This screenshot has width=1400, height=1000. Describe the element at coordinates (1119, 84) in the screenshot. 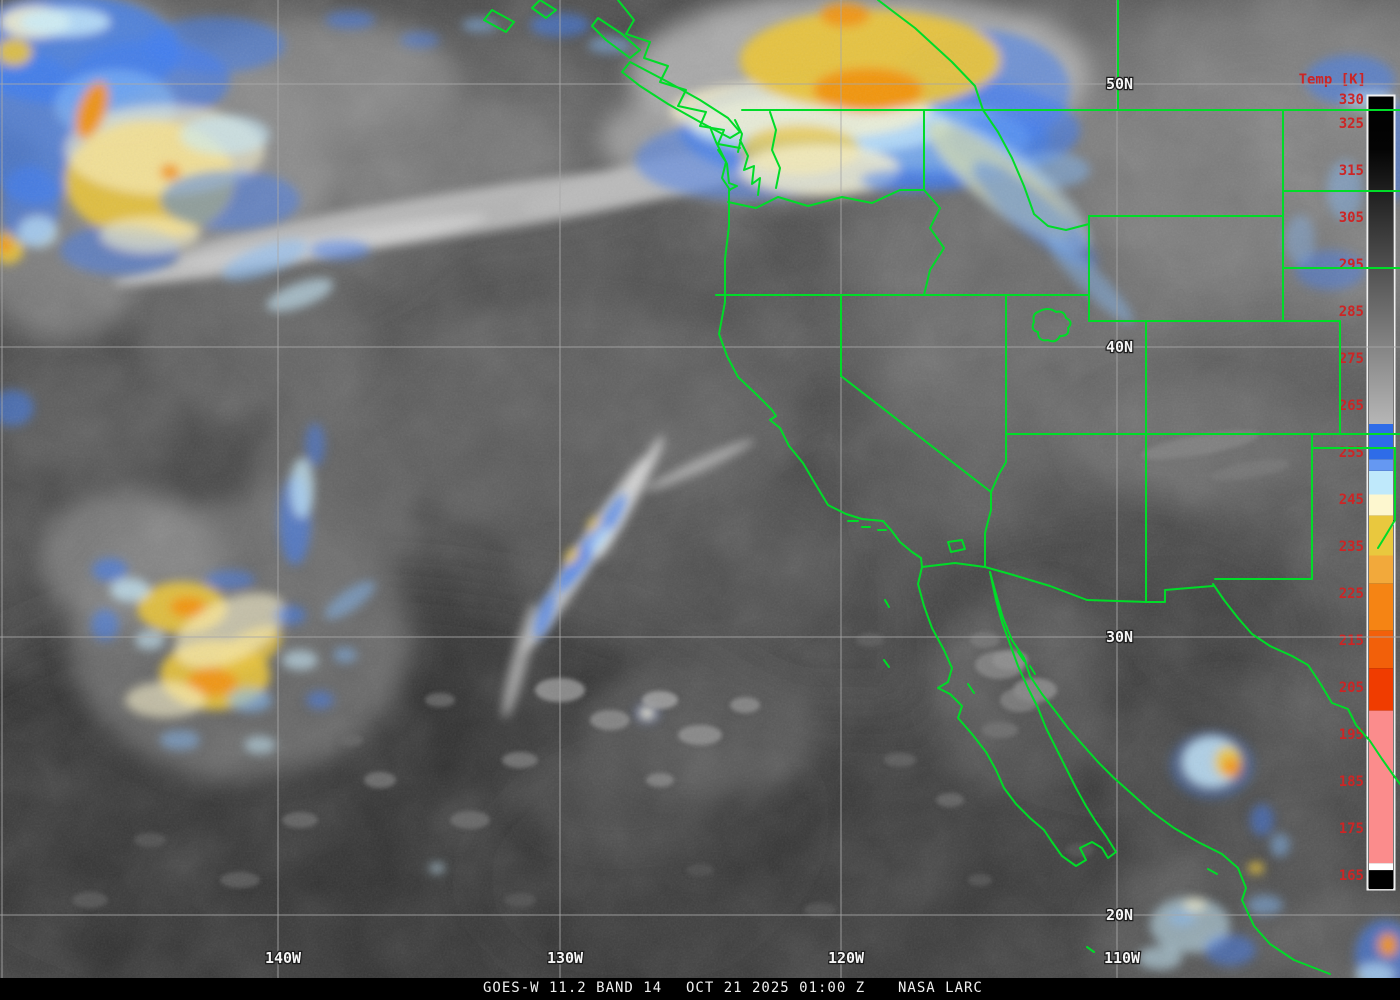

I see `latitude-label: 50N` at that location.